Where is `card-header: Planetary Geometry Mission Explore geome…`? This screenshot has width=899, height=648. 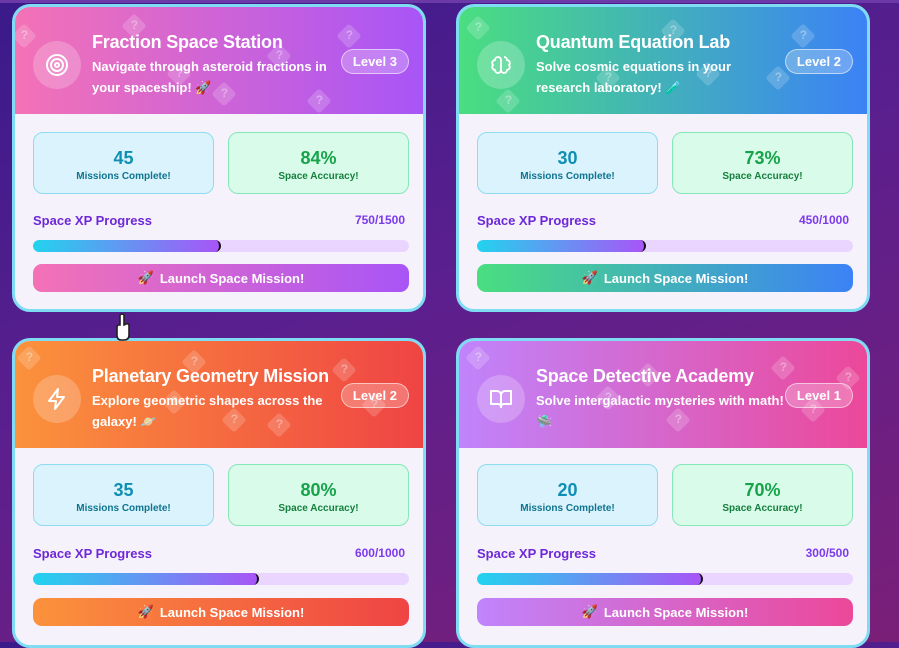 card-header: Planetary Geometry Mission Explore geome… is located at coordinates (219, 394).